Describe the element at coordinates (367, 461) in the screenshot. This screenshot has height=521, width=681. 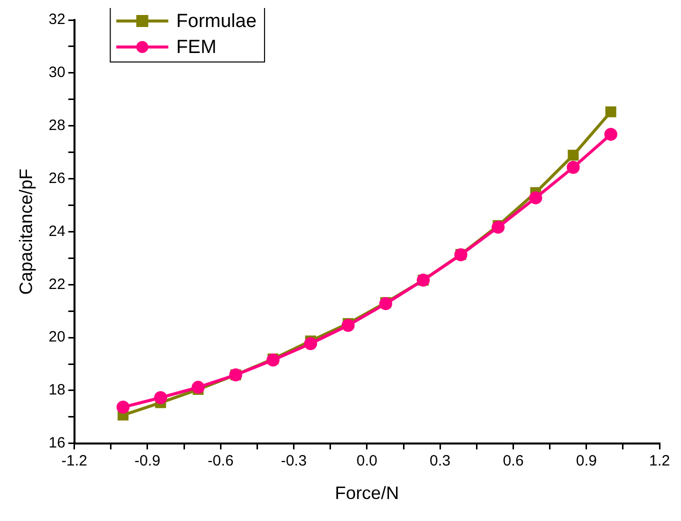
I see `x-tick-label: 0.0` at that location.